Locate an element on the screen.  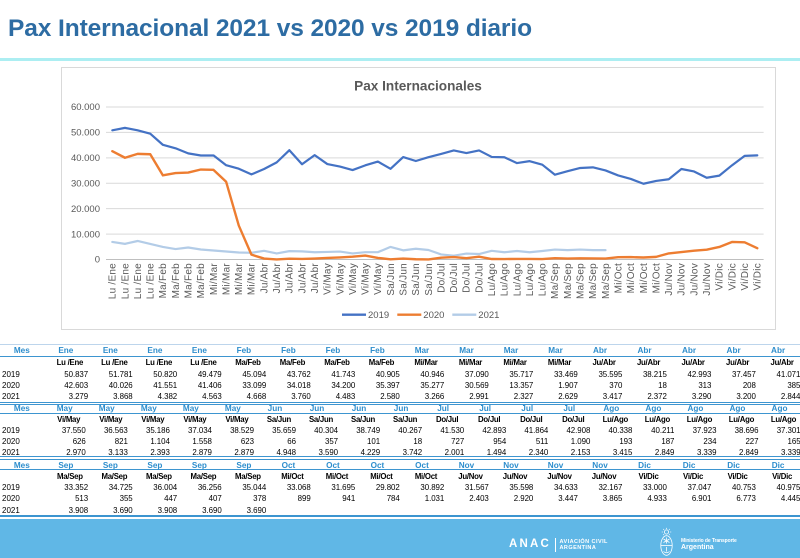
svg-text: Pax Internacionales is located at coordinates (418, 86).